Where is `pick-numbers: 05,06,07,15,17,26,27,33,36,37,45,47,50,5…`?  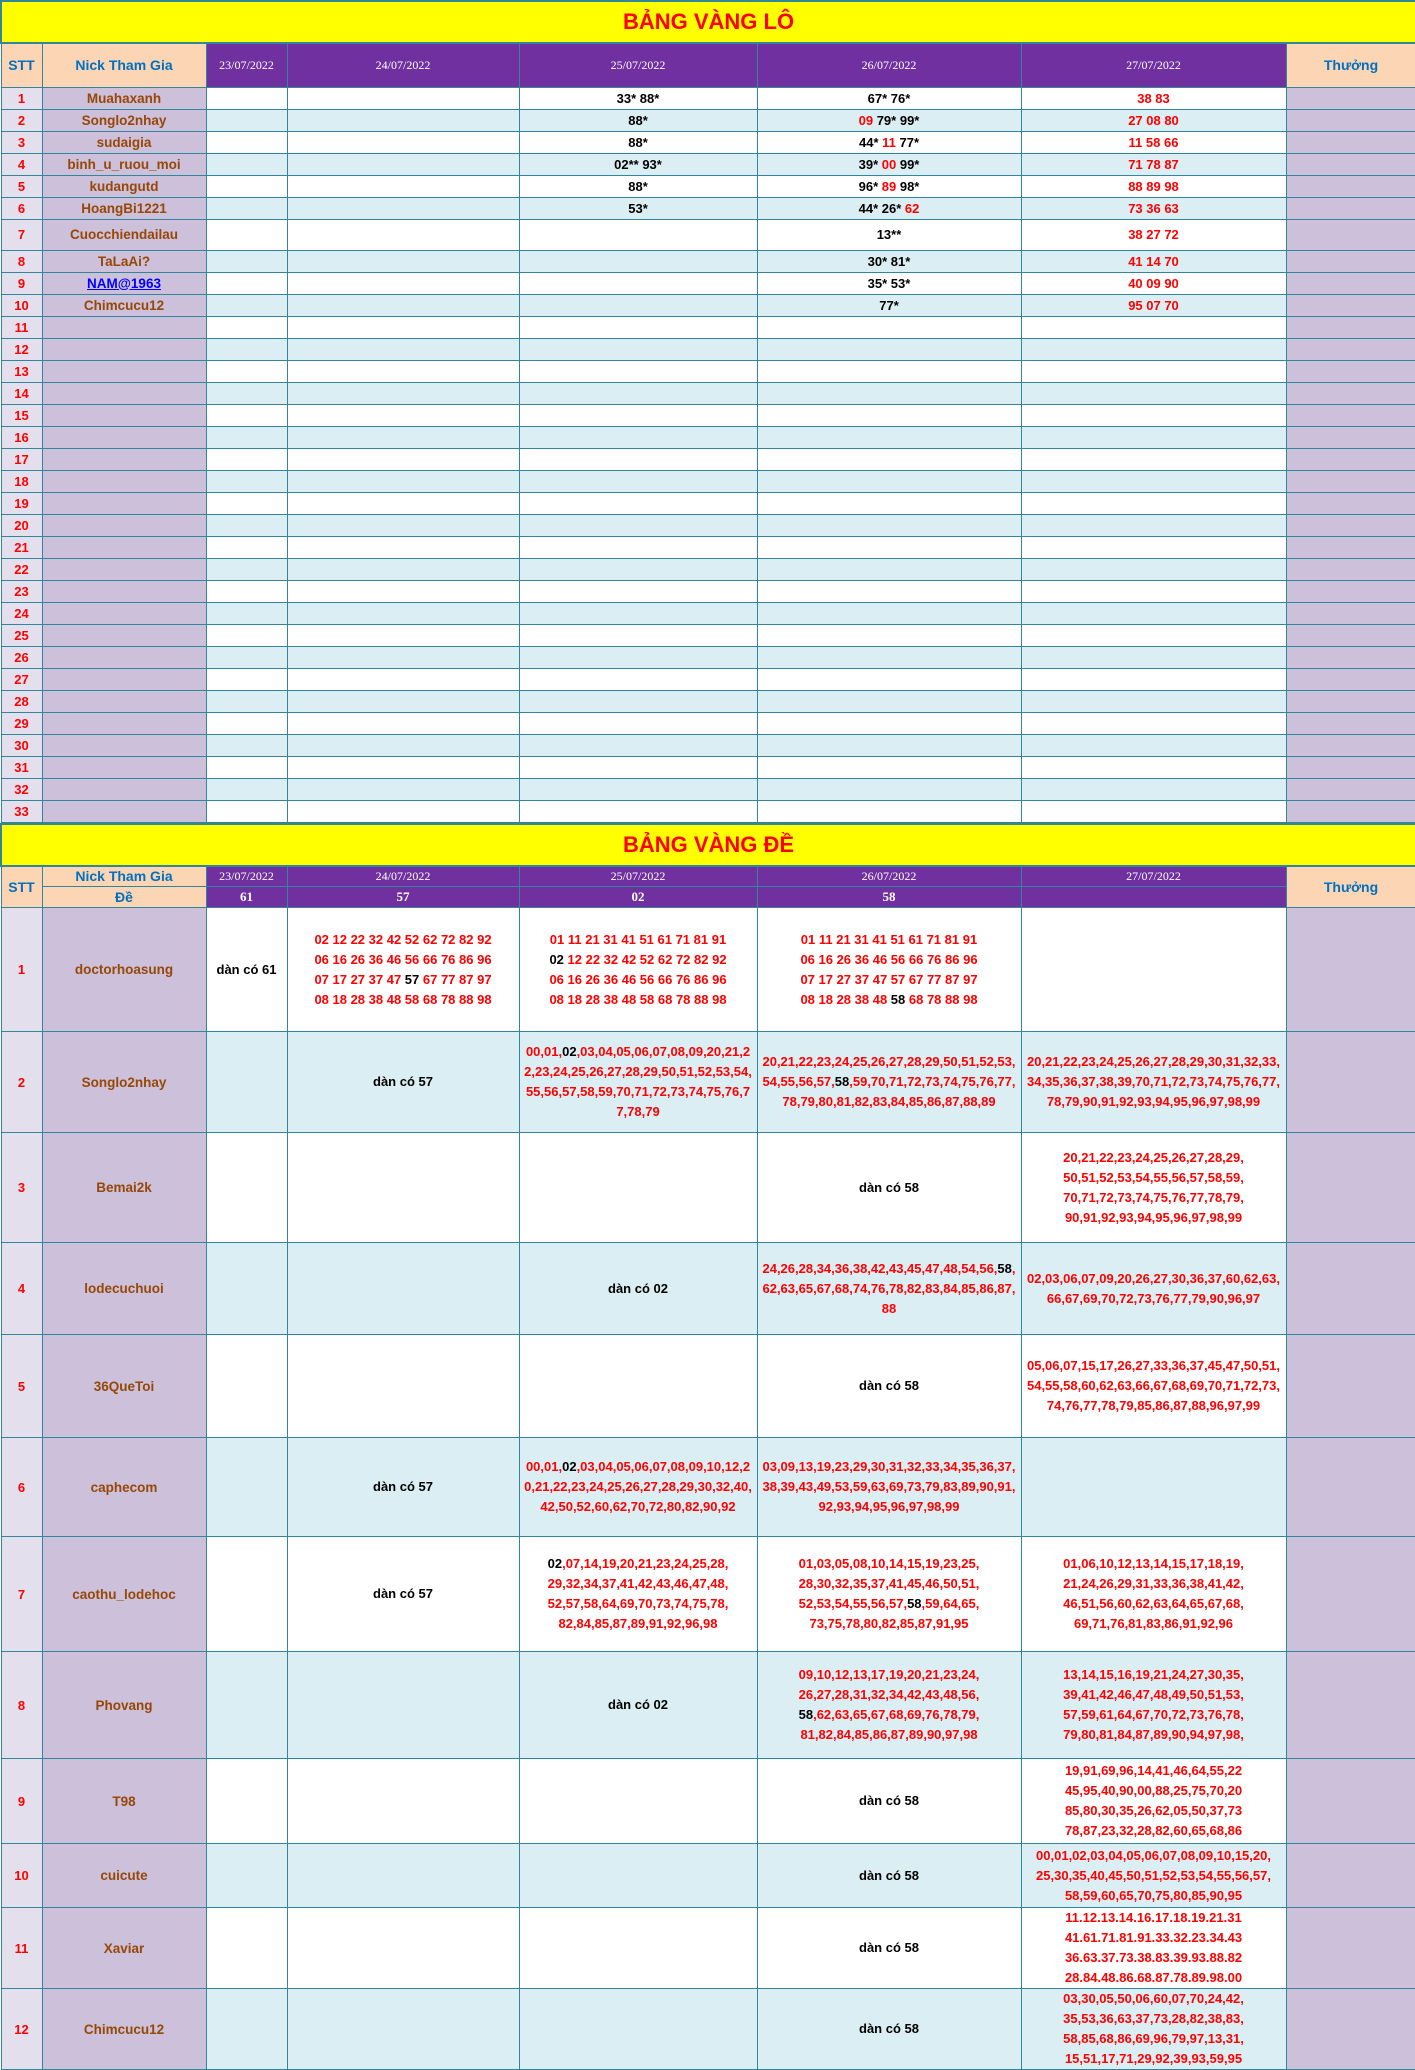 pick-numbers: 05,06,07,15,17,26,27,33,36,37,45,47,50,5… is located at coordinates (1153, 1385).